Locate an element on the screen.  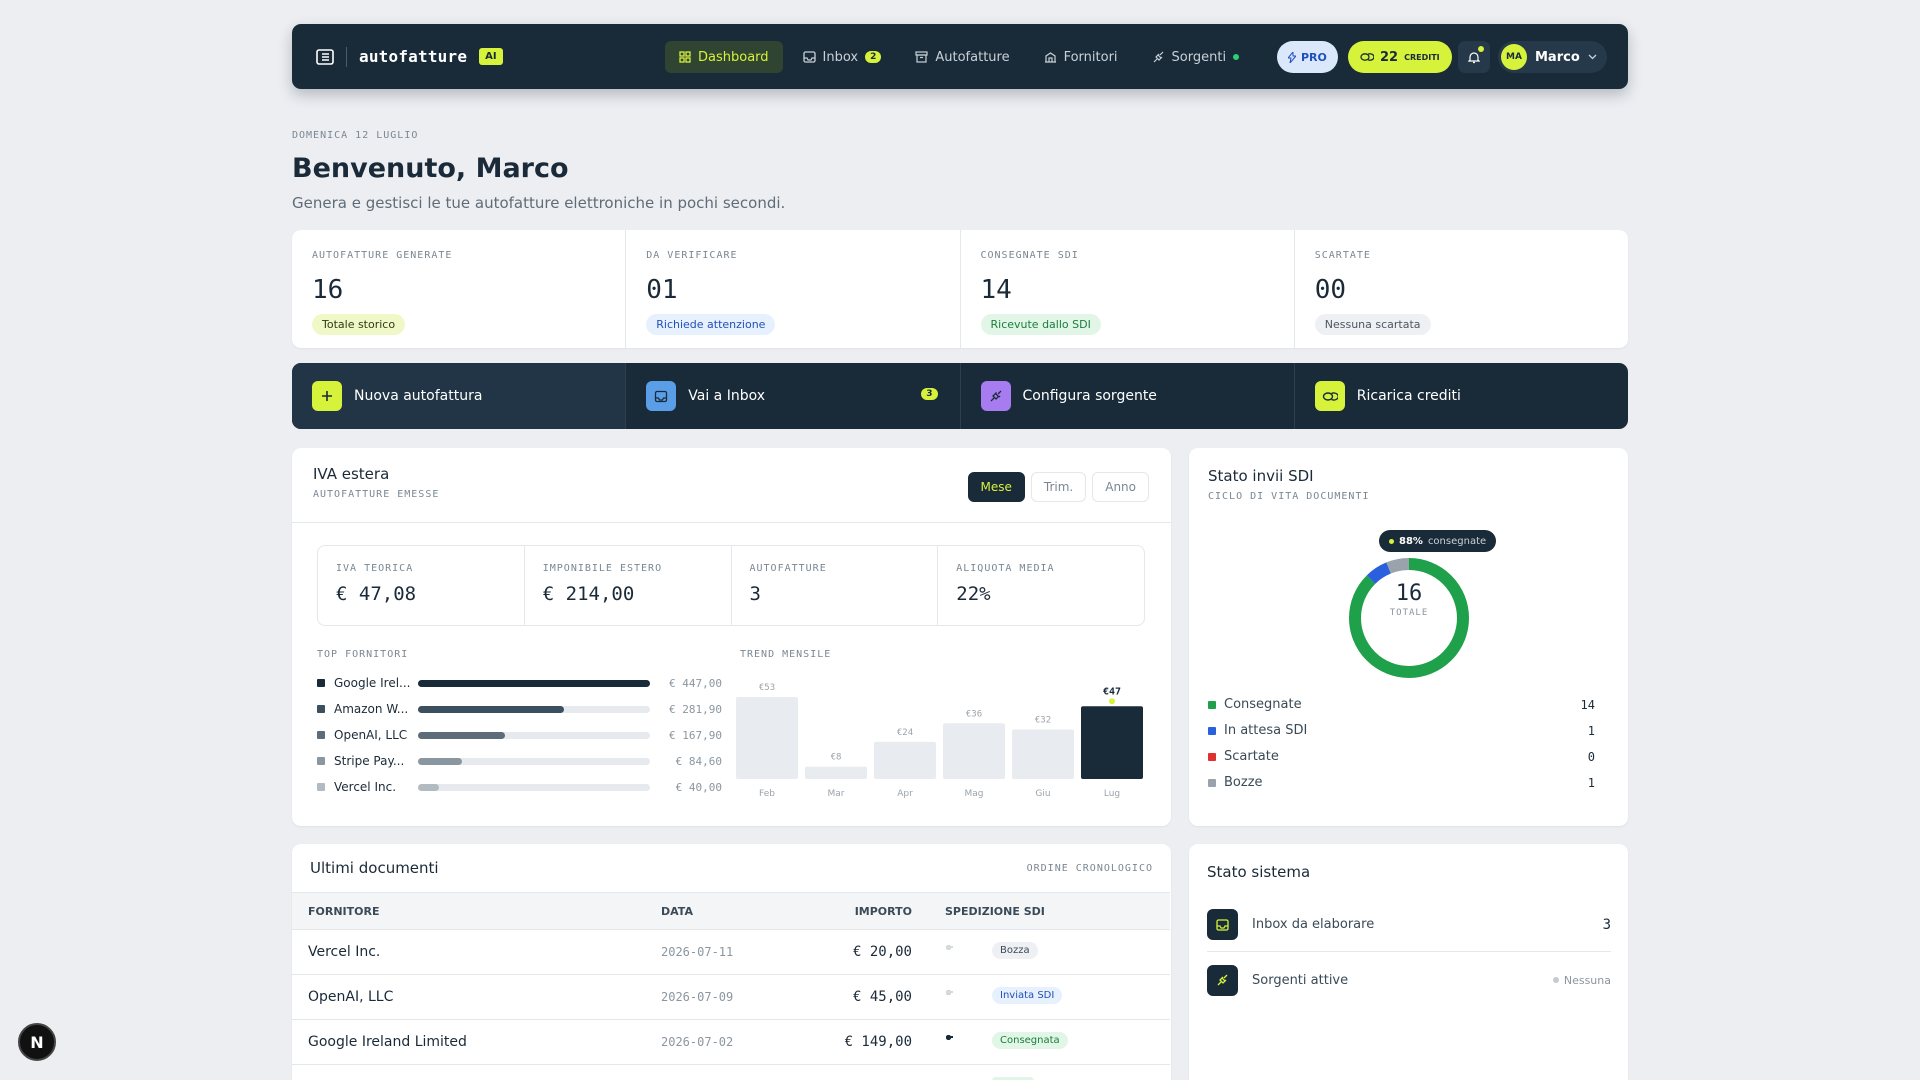
chevron-down-icon is located at coordinates (1592, 57).